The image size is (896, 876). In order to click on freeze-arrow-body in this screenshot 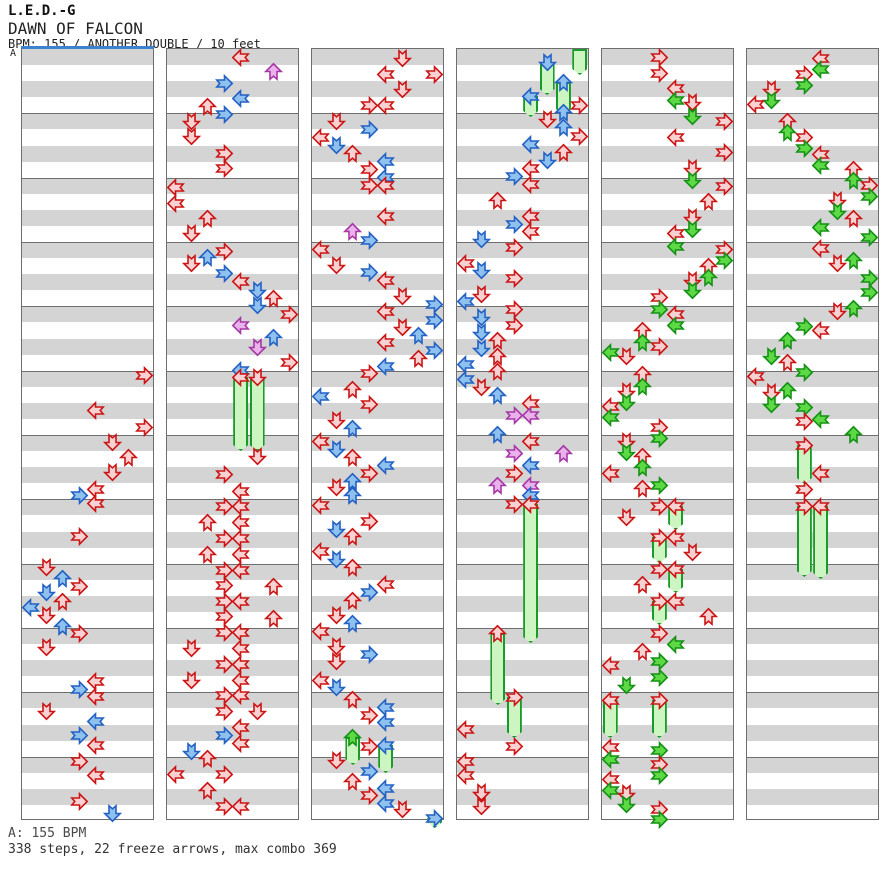, I will do `click(257, 414)`.